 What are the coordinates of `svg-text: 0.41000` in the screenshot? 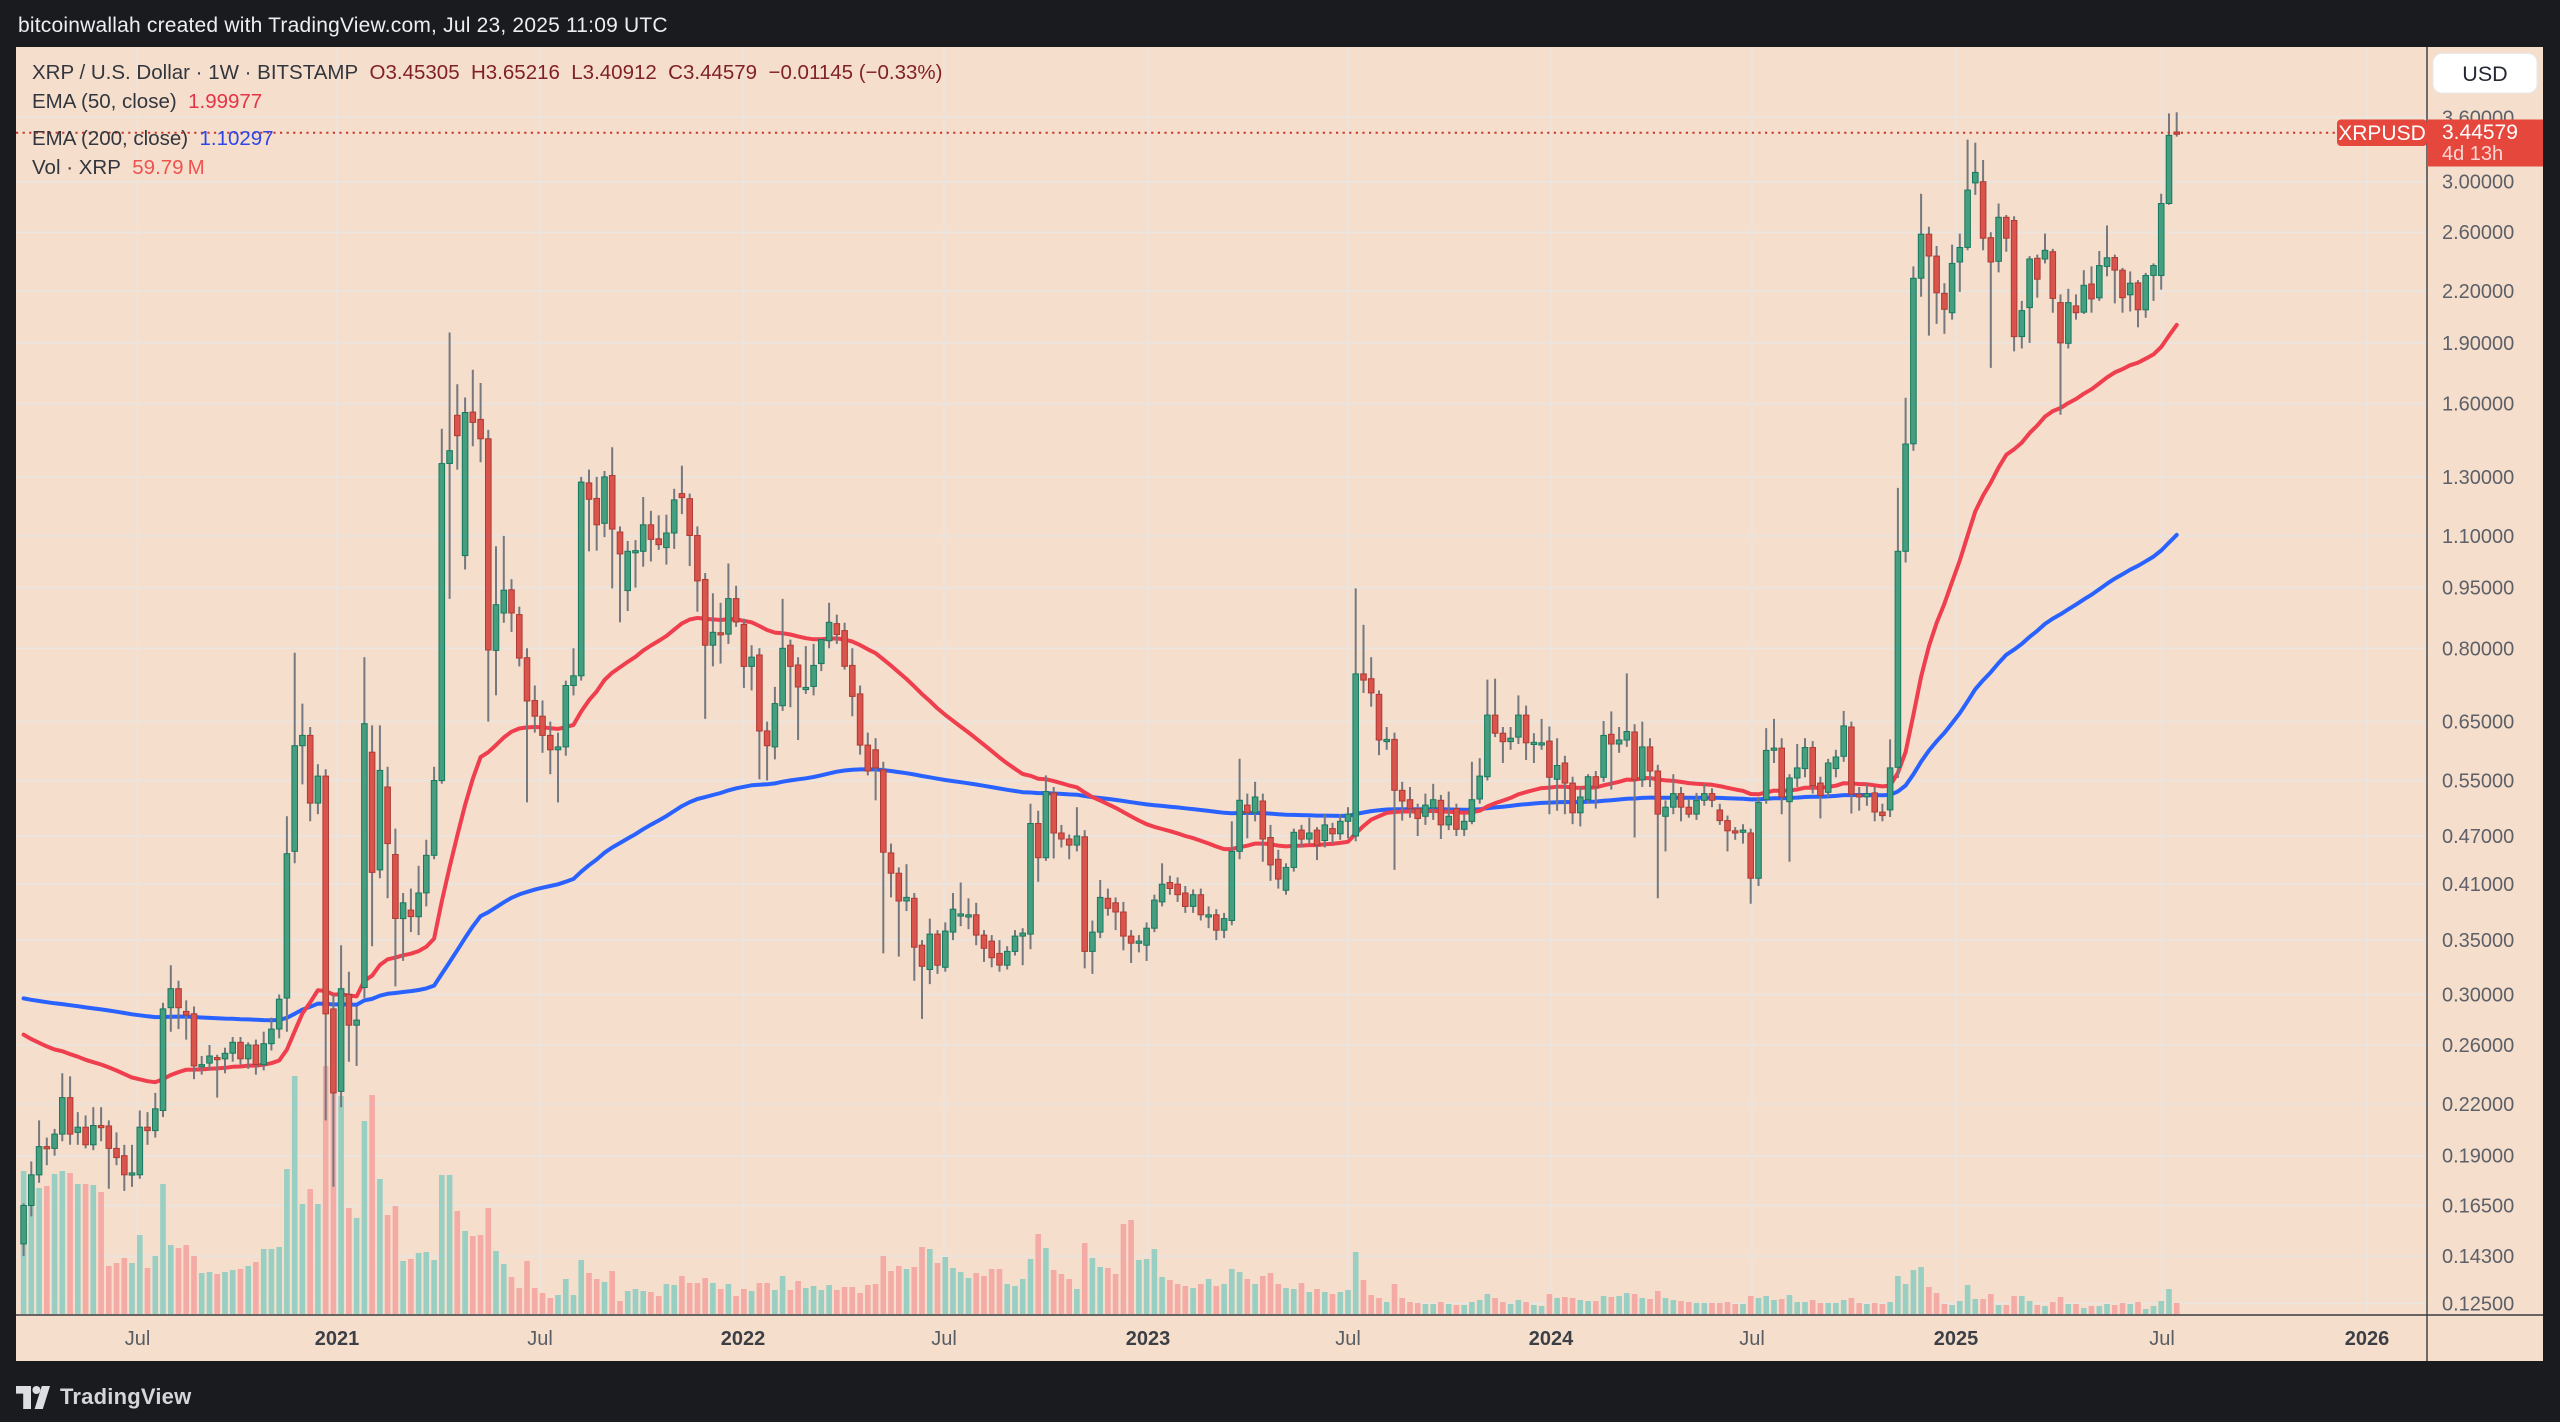 It's located at (2478, 885).